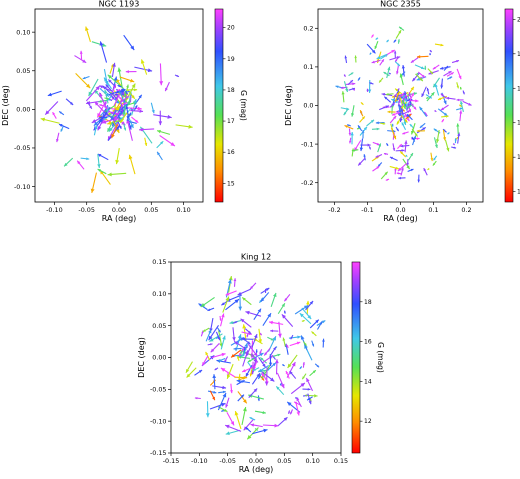 The width and height of the screenshot is (520, 479). Describe the element at coordinates (231, 28) in the screenshot. I see `colorbar-tick-label: 20` at that location.